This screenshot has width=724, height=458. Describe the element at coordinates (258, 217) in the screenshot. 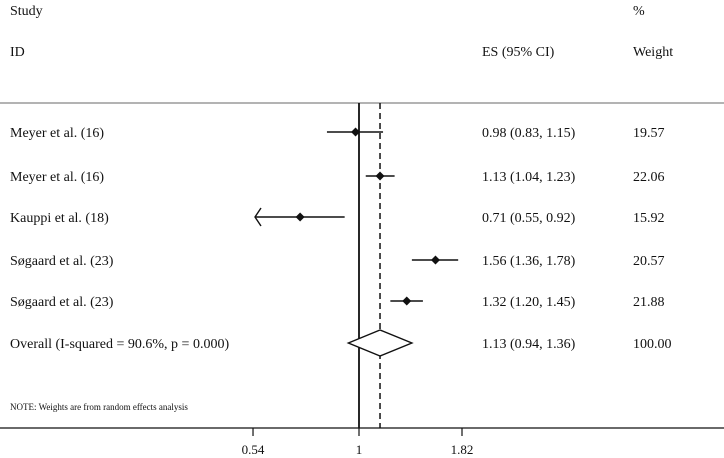

I see `ci-clip-arrow` at that location.